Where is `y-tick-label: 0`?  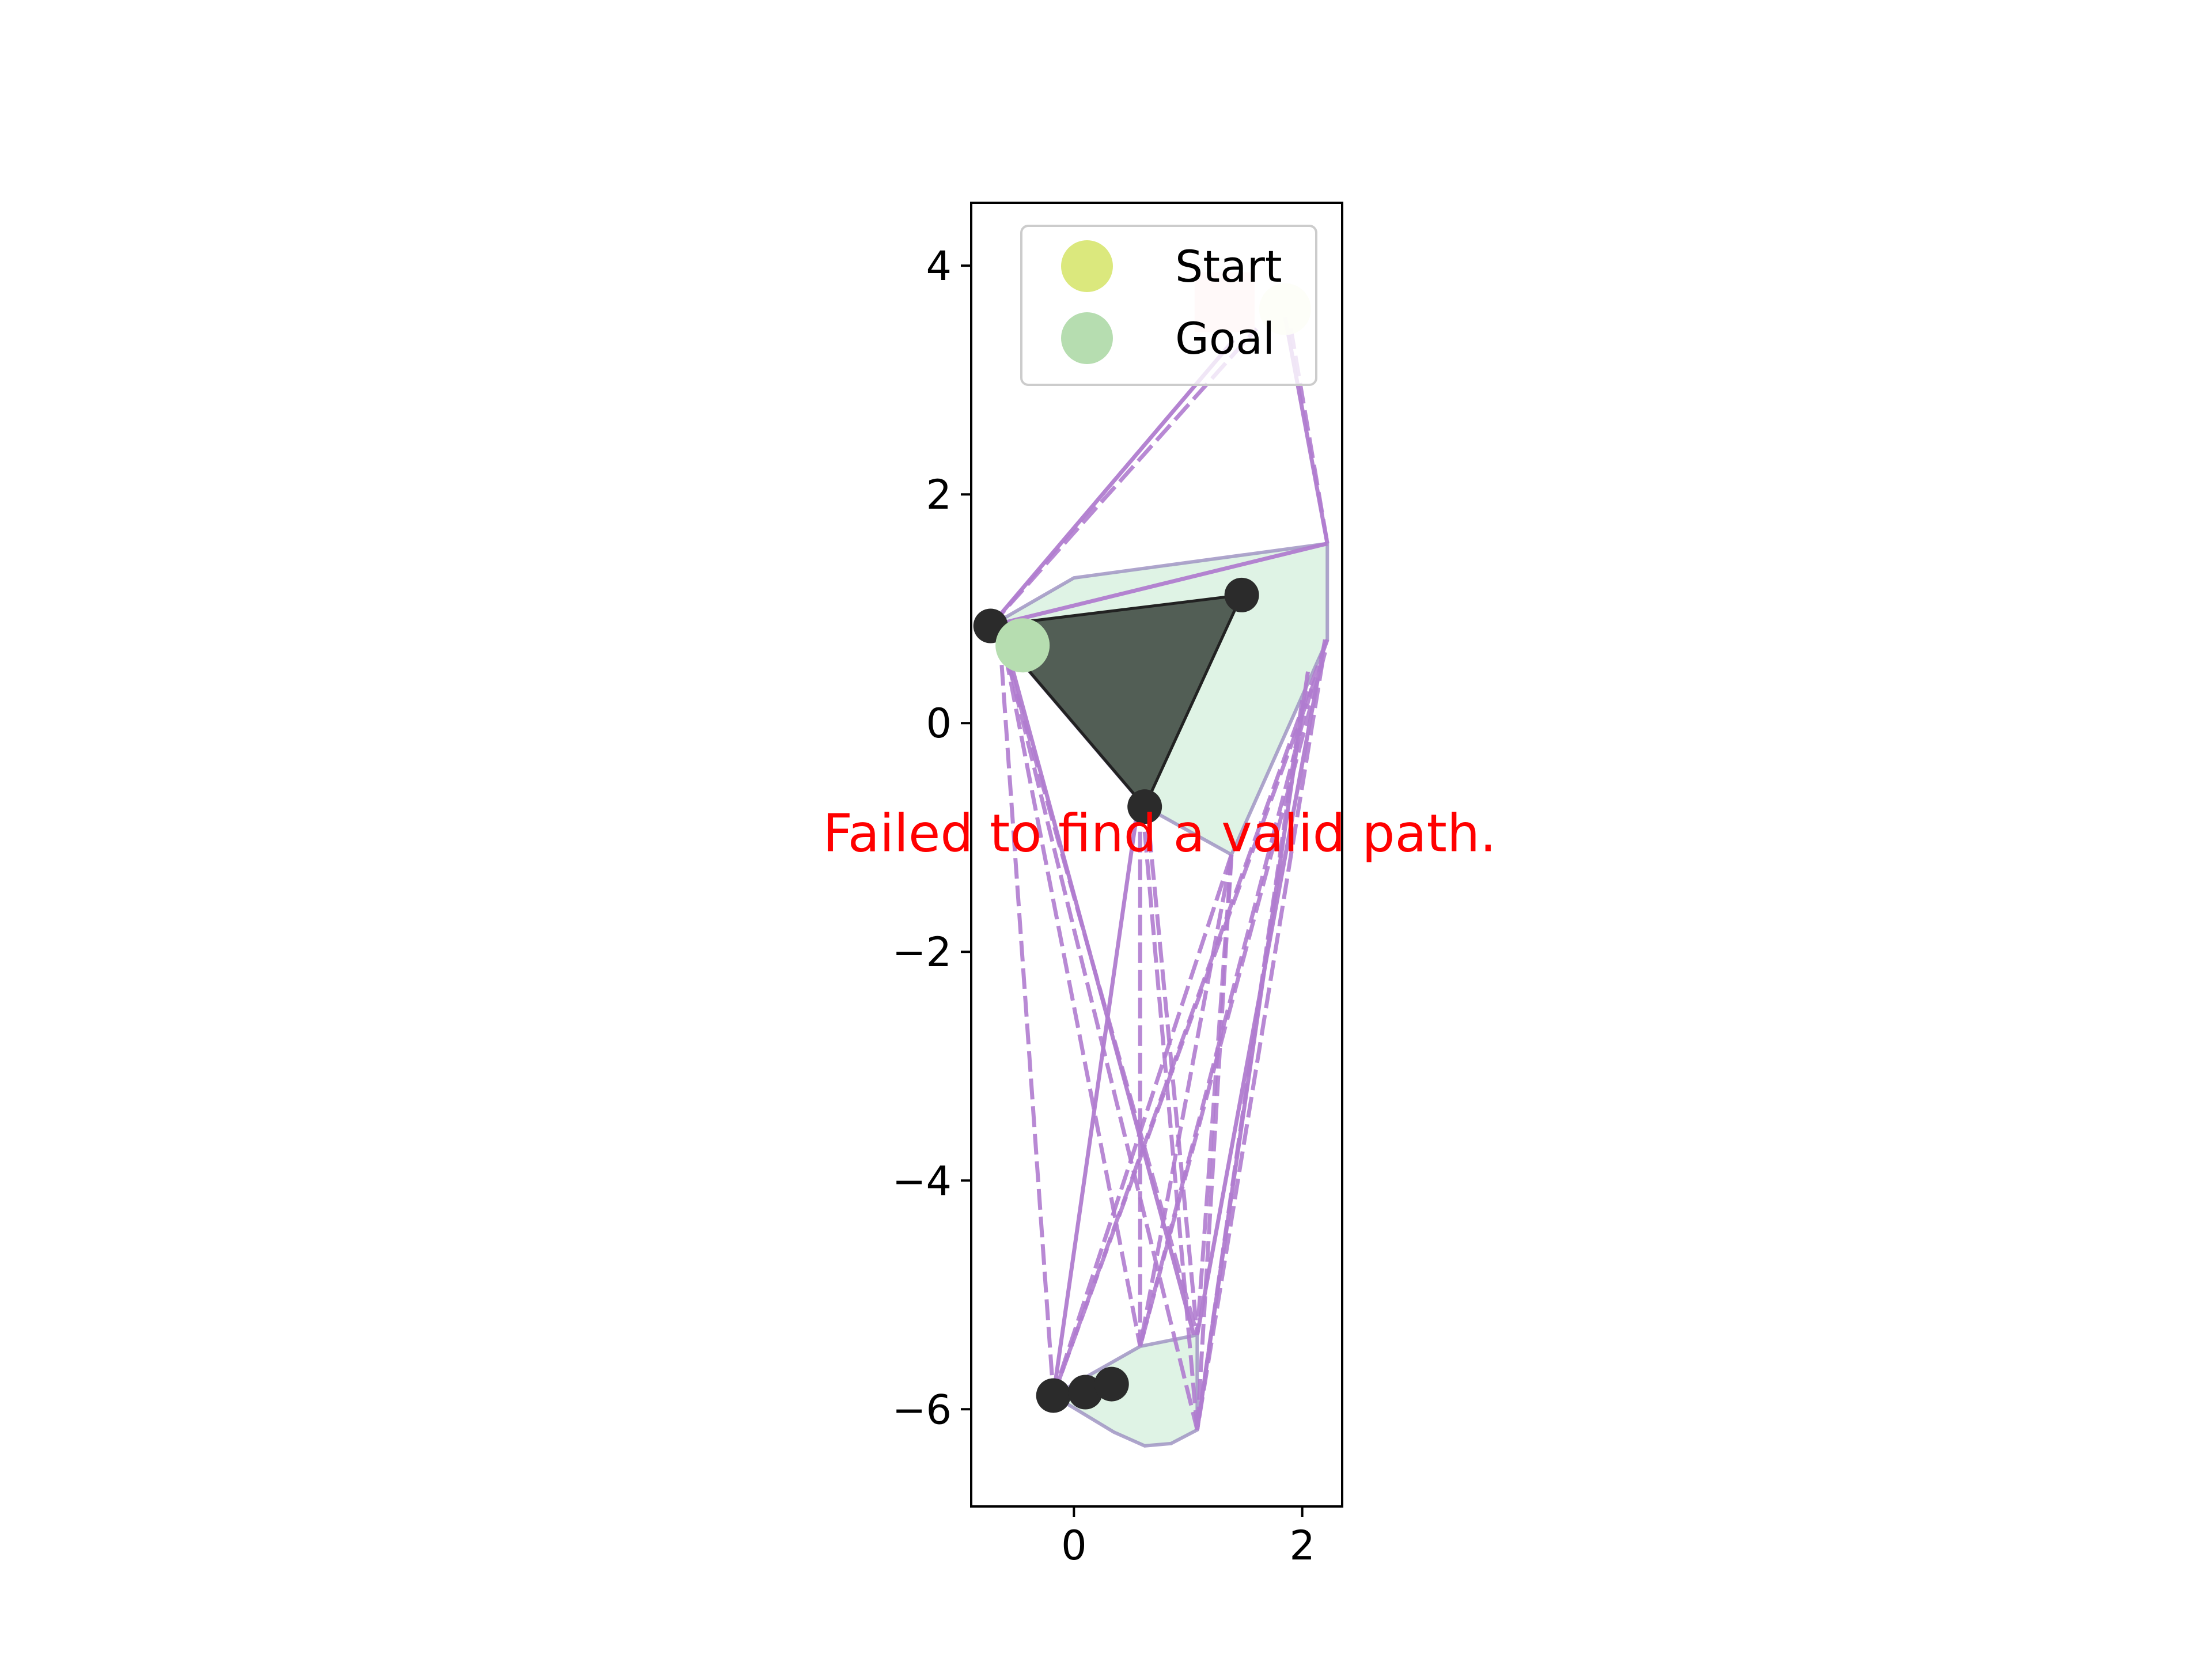 y-tick-label: 0 is located at coordinates (939, 723).